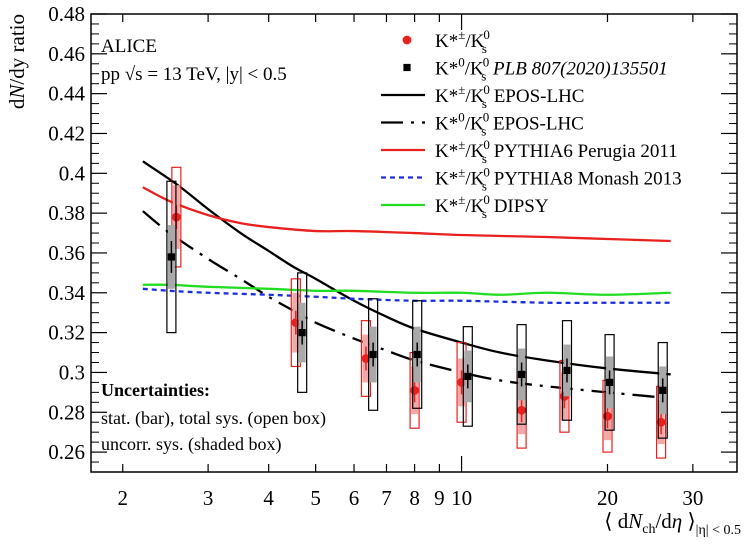 This screenshot has width=756, height=551. What do you see at coordinates (66, 293) in the screenshot?
I see `y-tick-label: 0.34` at bounding box center [66, 293].